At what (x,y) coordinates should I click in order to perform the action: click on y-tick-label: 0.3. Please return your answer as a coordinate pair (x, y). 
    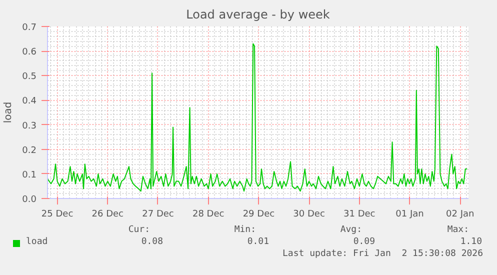
    Looking at the image, I should click on (29, 126).